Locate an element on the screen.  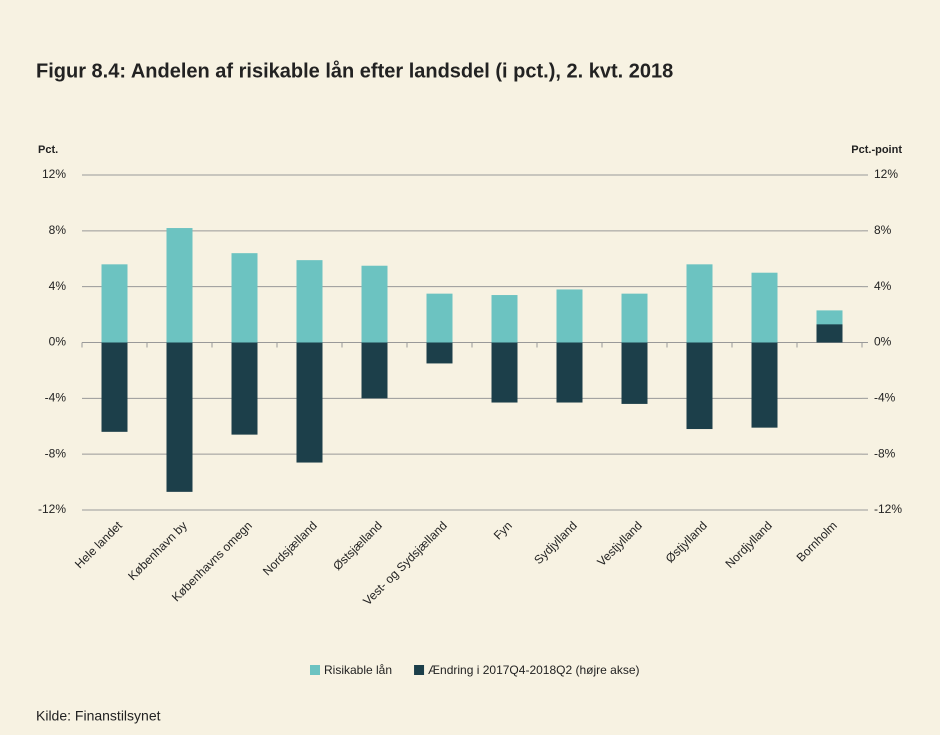
y2-tick-label: -4% is located at coordinates (885, 398).